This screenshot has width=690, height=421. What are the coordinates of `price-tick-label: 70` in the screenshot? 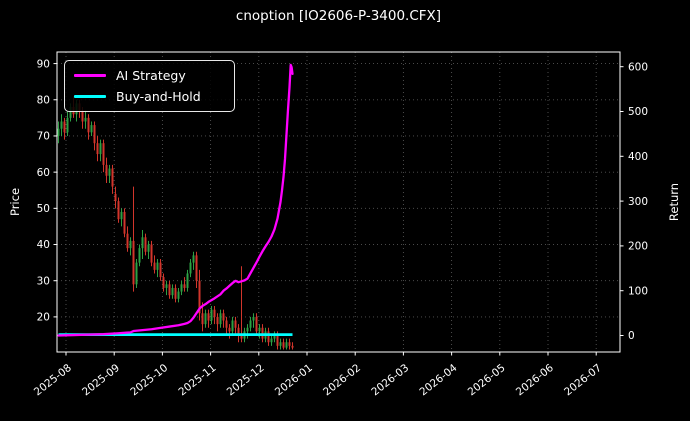 It's located at (43, 137).